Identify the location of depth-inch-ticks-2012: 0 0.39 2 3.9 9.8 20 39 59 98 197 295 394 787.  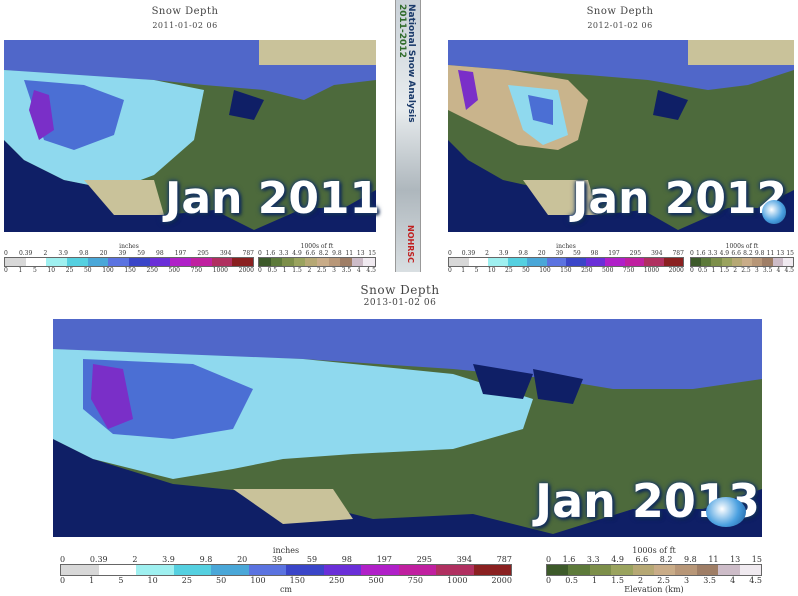
(566, 253).